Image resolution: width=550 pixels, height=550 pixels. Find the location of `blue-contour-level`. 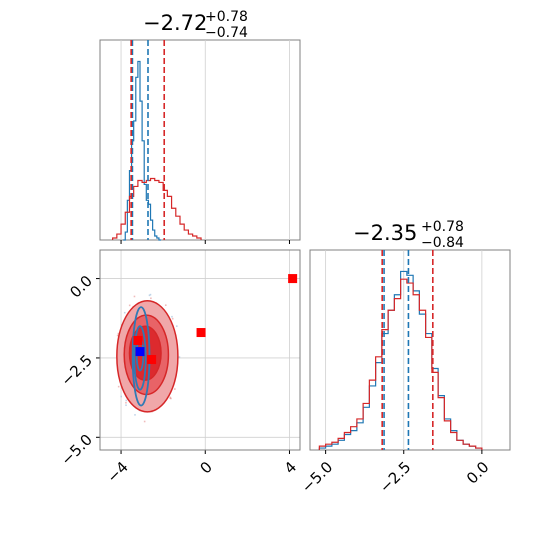

blue-contour-level is located at coordinates (140, 358).